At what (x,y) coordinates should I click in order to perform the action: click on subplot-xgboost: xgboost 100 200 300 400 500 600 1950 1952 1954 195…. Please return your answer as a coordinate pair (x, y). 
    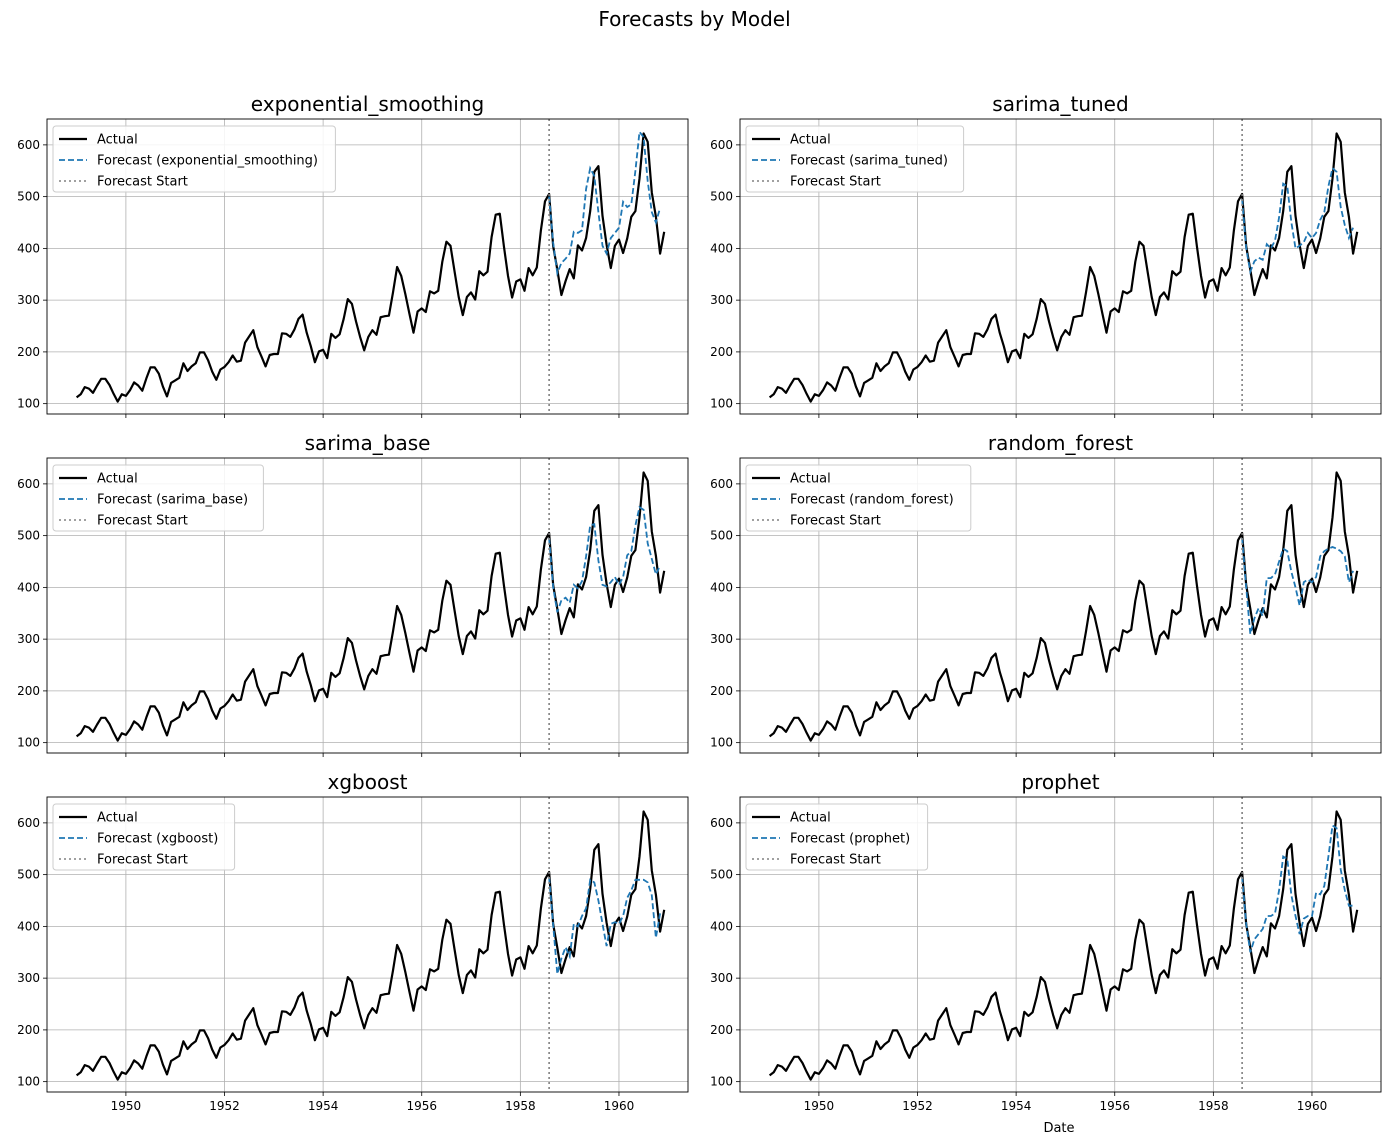
    Looking at the image, I should click on (353, 941).